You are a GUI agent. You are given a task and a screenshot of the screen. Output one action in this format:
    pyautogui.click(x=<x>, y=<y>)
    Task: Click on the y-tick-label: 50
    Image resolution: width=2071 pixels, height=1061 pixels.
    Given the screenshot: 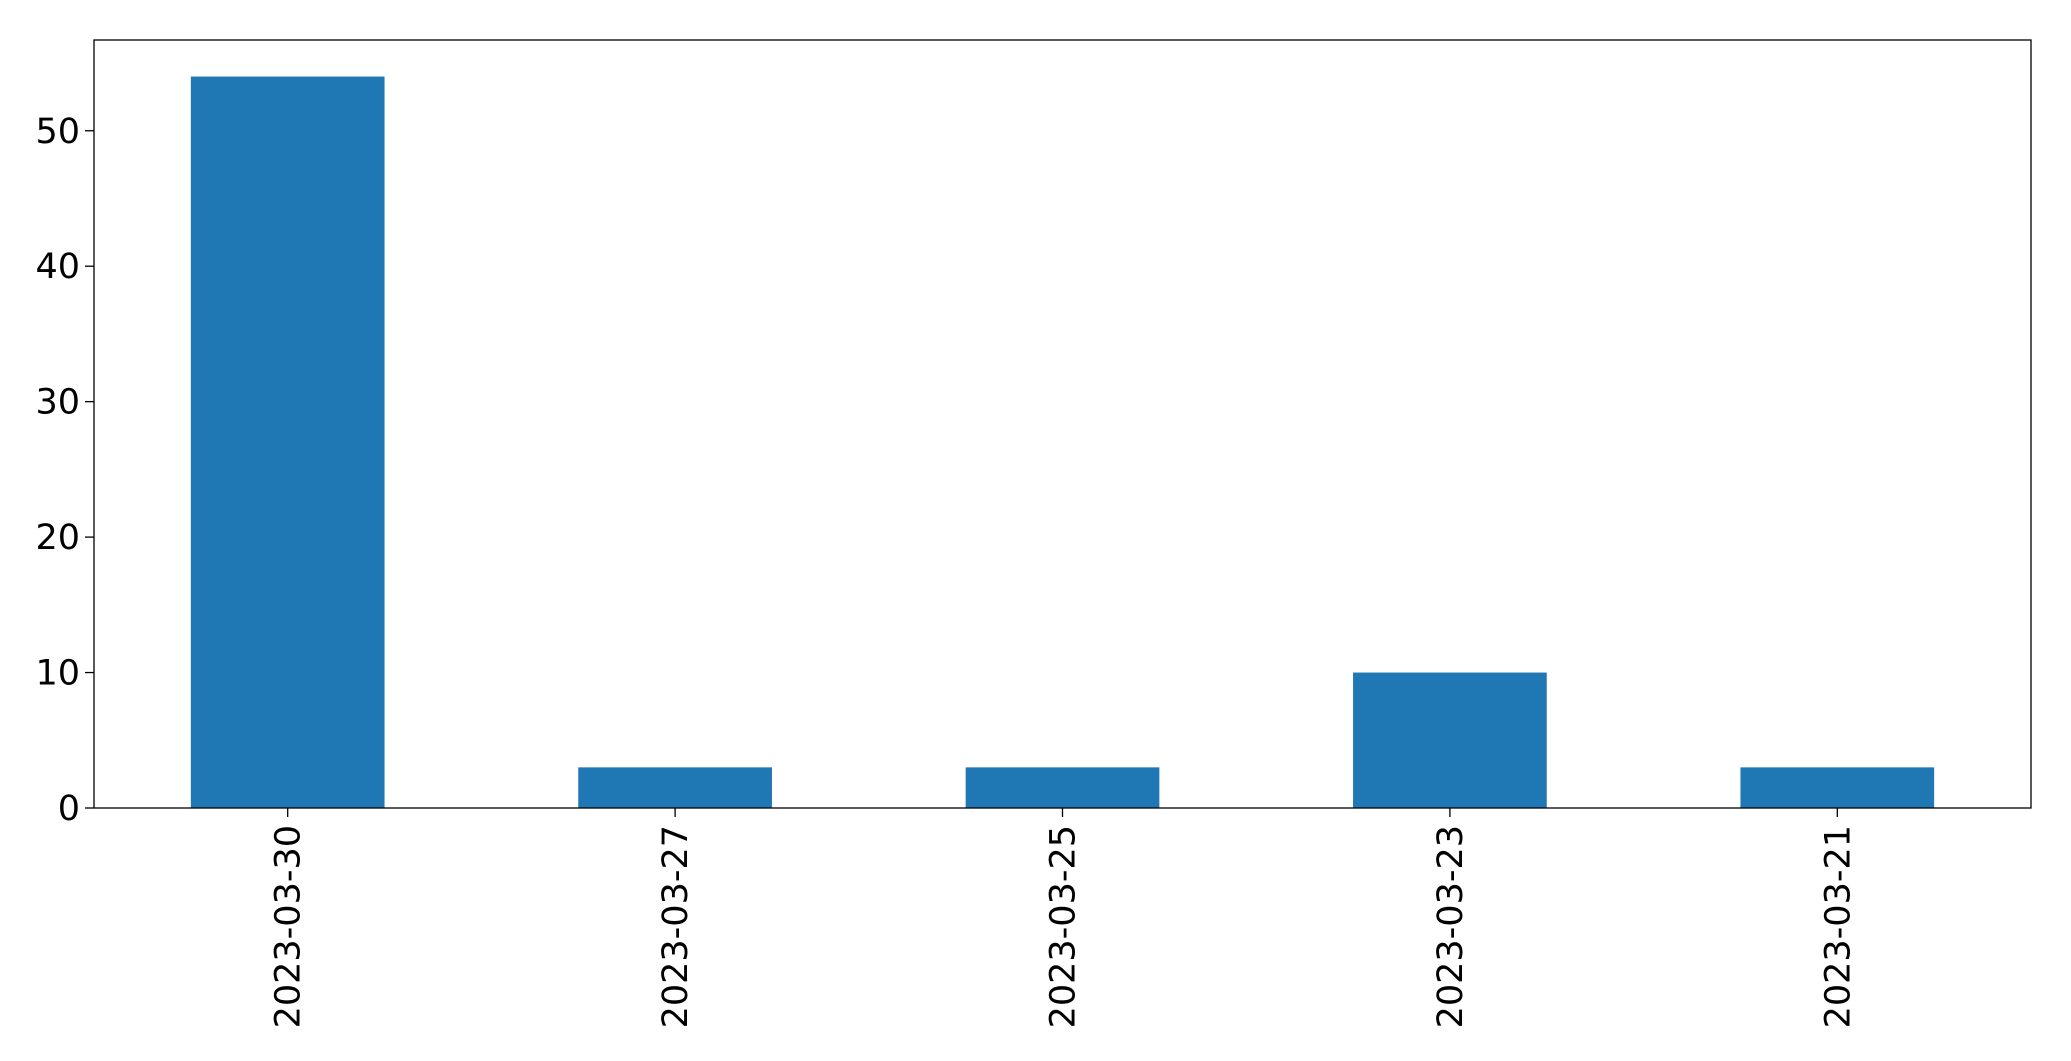 What is the action you would take?
    pyautogui.click(x=57, y=132)
    